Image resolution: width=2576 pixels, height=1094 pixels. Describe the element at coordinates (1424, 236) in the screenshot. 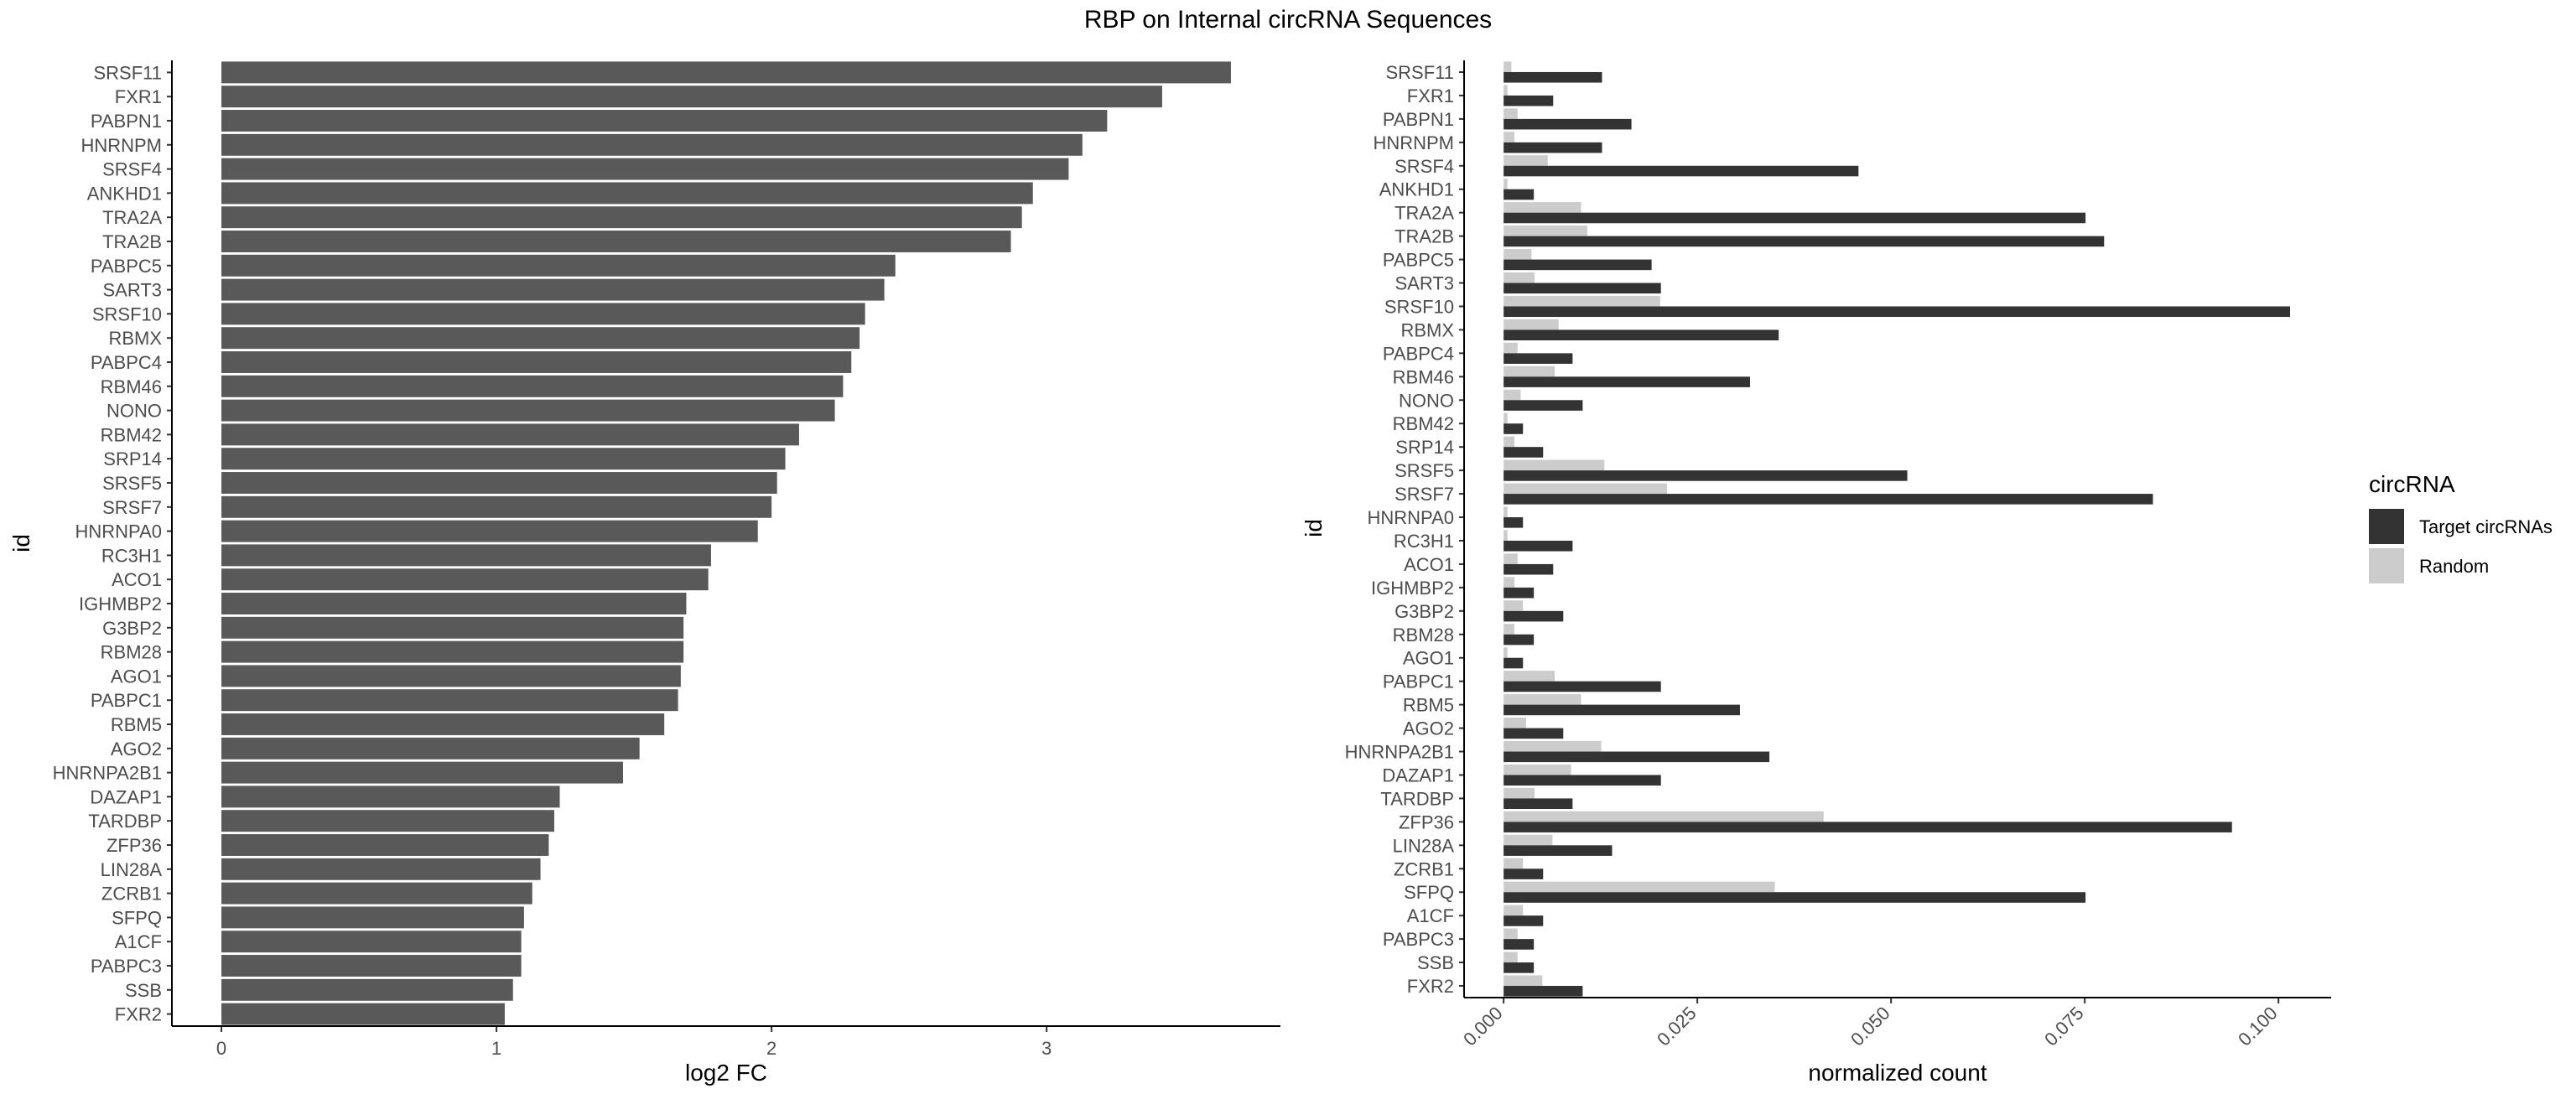

I see `right-y-tick-tra2b: TRA2B` at that location.